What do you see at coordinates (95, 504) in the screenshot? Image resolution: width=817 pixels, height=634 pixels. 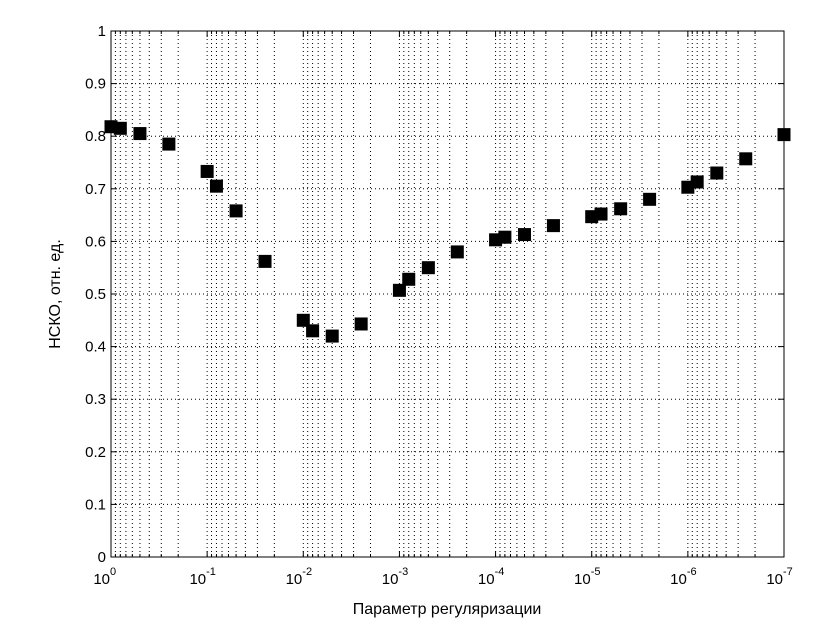 I see `y-tick-label: 0.1` at bounding box center [95, 504].